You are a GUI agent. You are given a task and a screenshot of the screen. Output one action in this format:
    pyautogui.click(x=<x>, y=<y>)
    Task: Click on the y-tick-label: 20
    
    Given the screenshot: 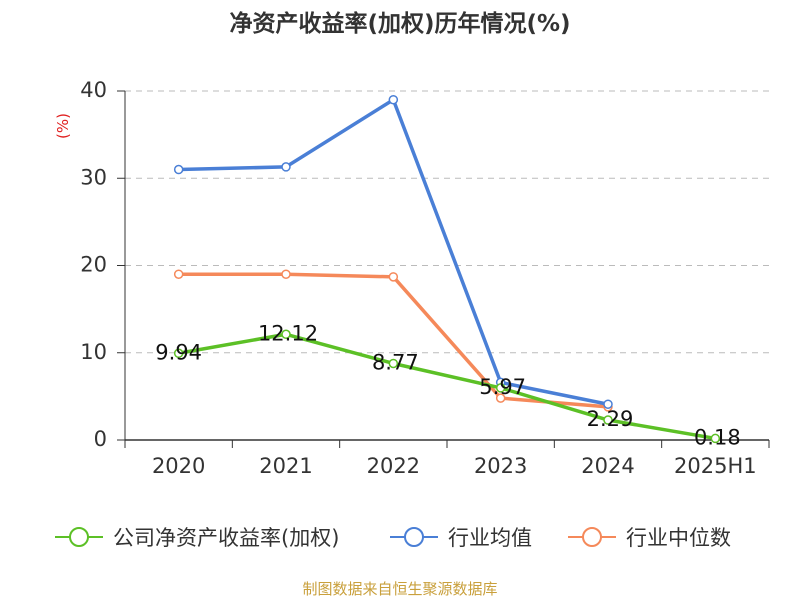 What is the action you would take?
    pyautogui.click(x=93, y=265)
    